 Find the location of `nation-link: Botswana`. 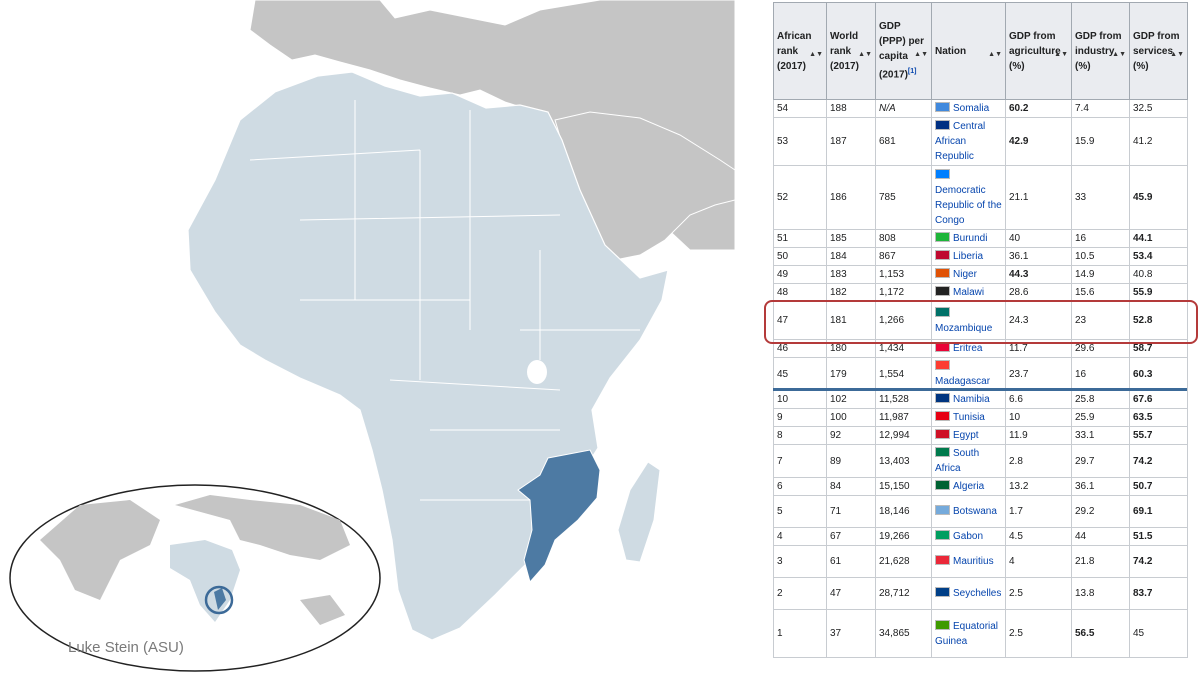

nation-link: Botswana is located at coordinates (975, 511).